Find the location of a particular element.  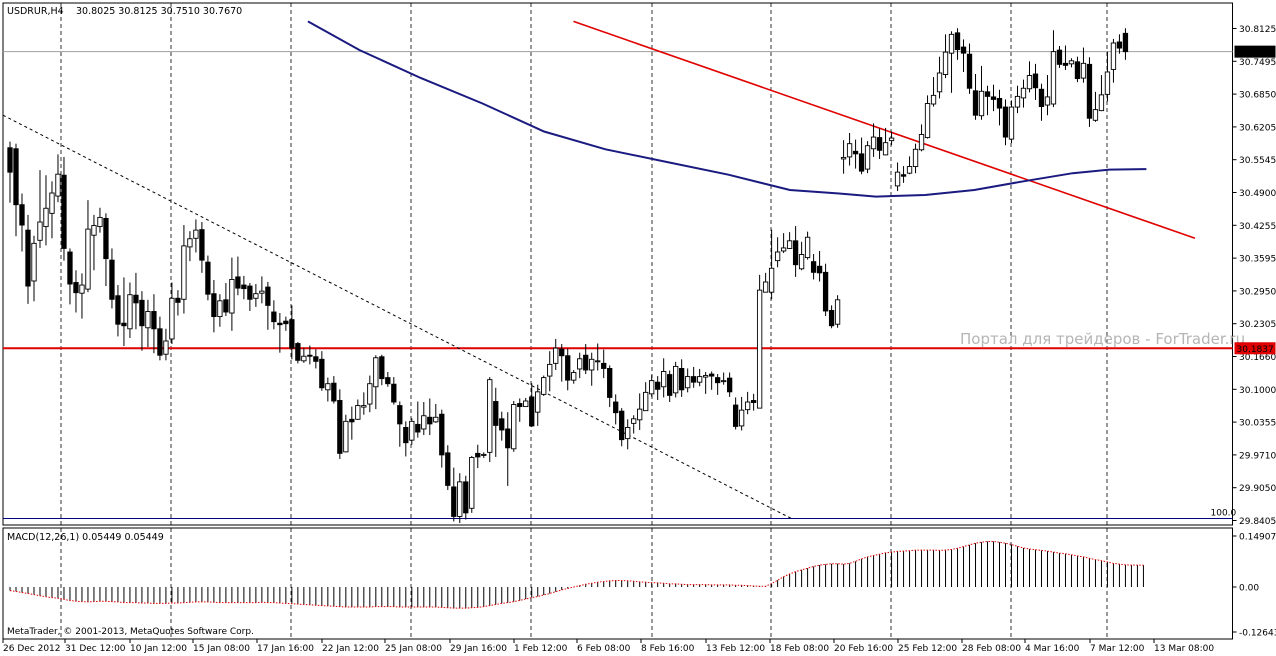

price-tick-label: 30.0355 is located at coordinates (1257, 424).